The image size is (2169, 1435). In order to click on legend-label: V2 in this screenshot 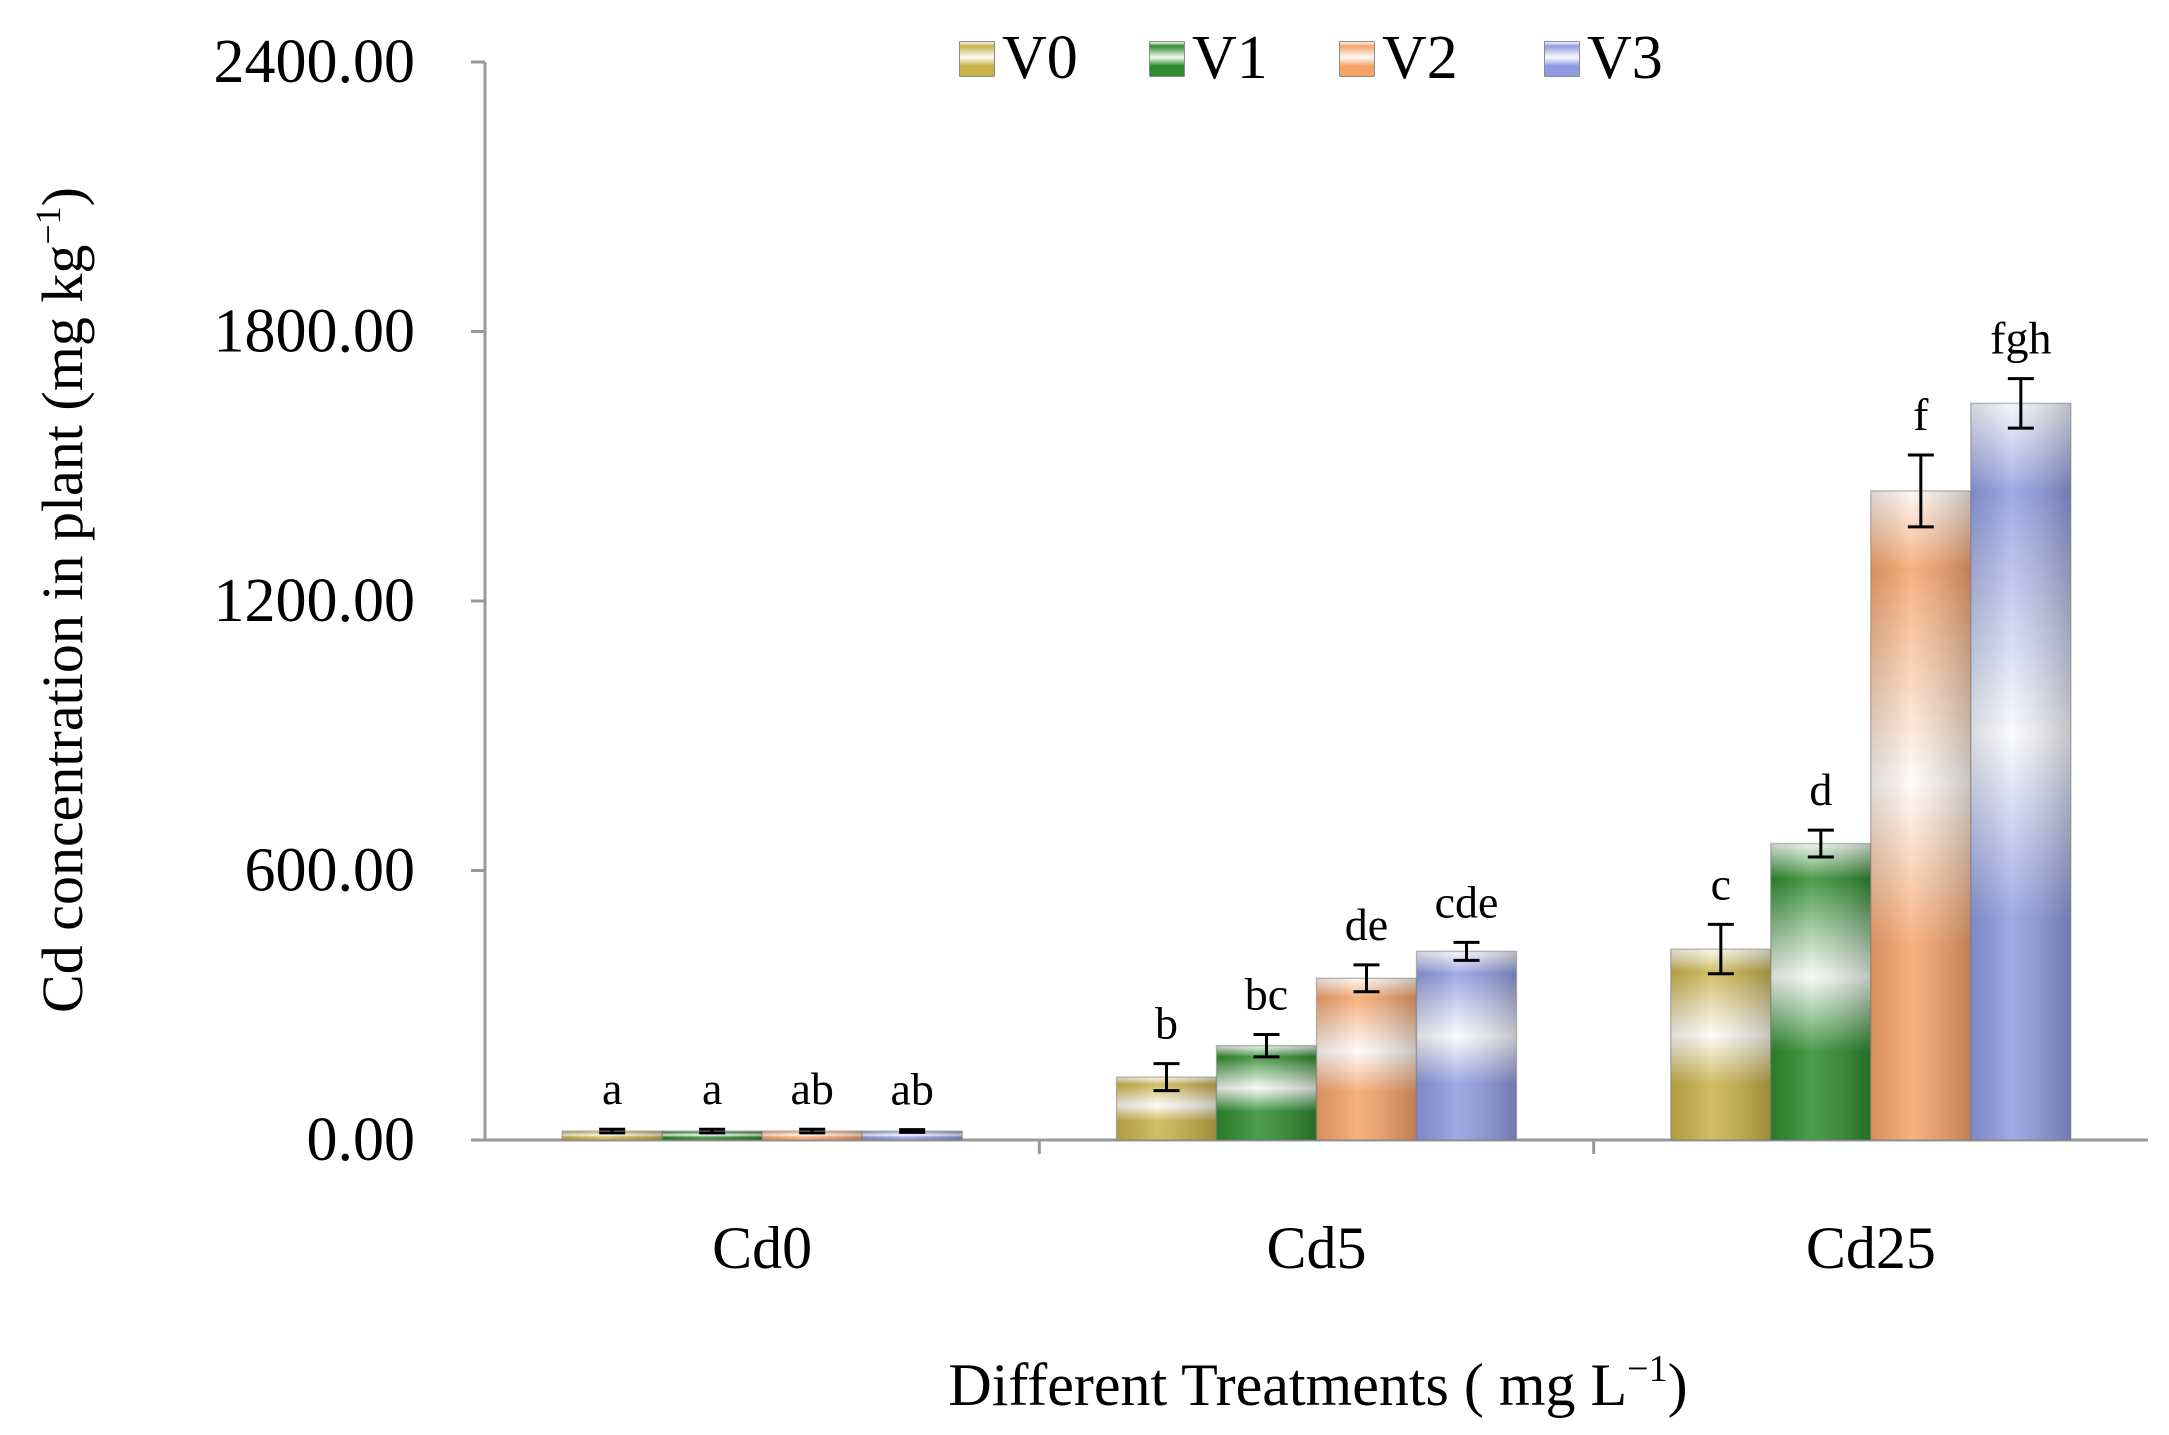, I will do `click(1420, 58)`.